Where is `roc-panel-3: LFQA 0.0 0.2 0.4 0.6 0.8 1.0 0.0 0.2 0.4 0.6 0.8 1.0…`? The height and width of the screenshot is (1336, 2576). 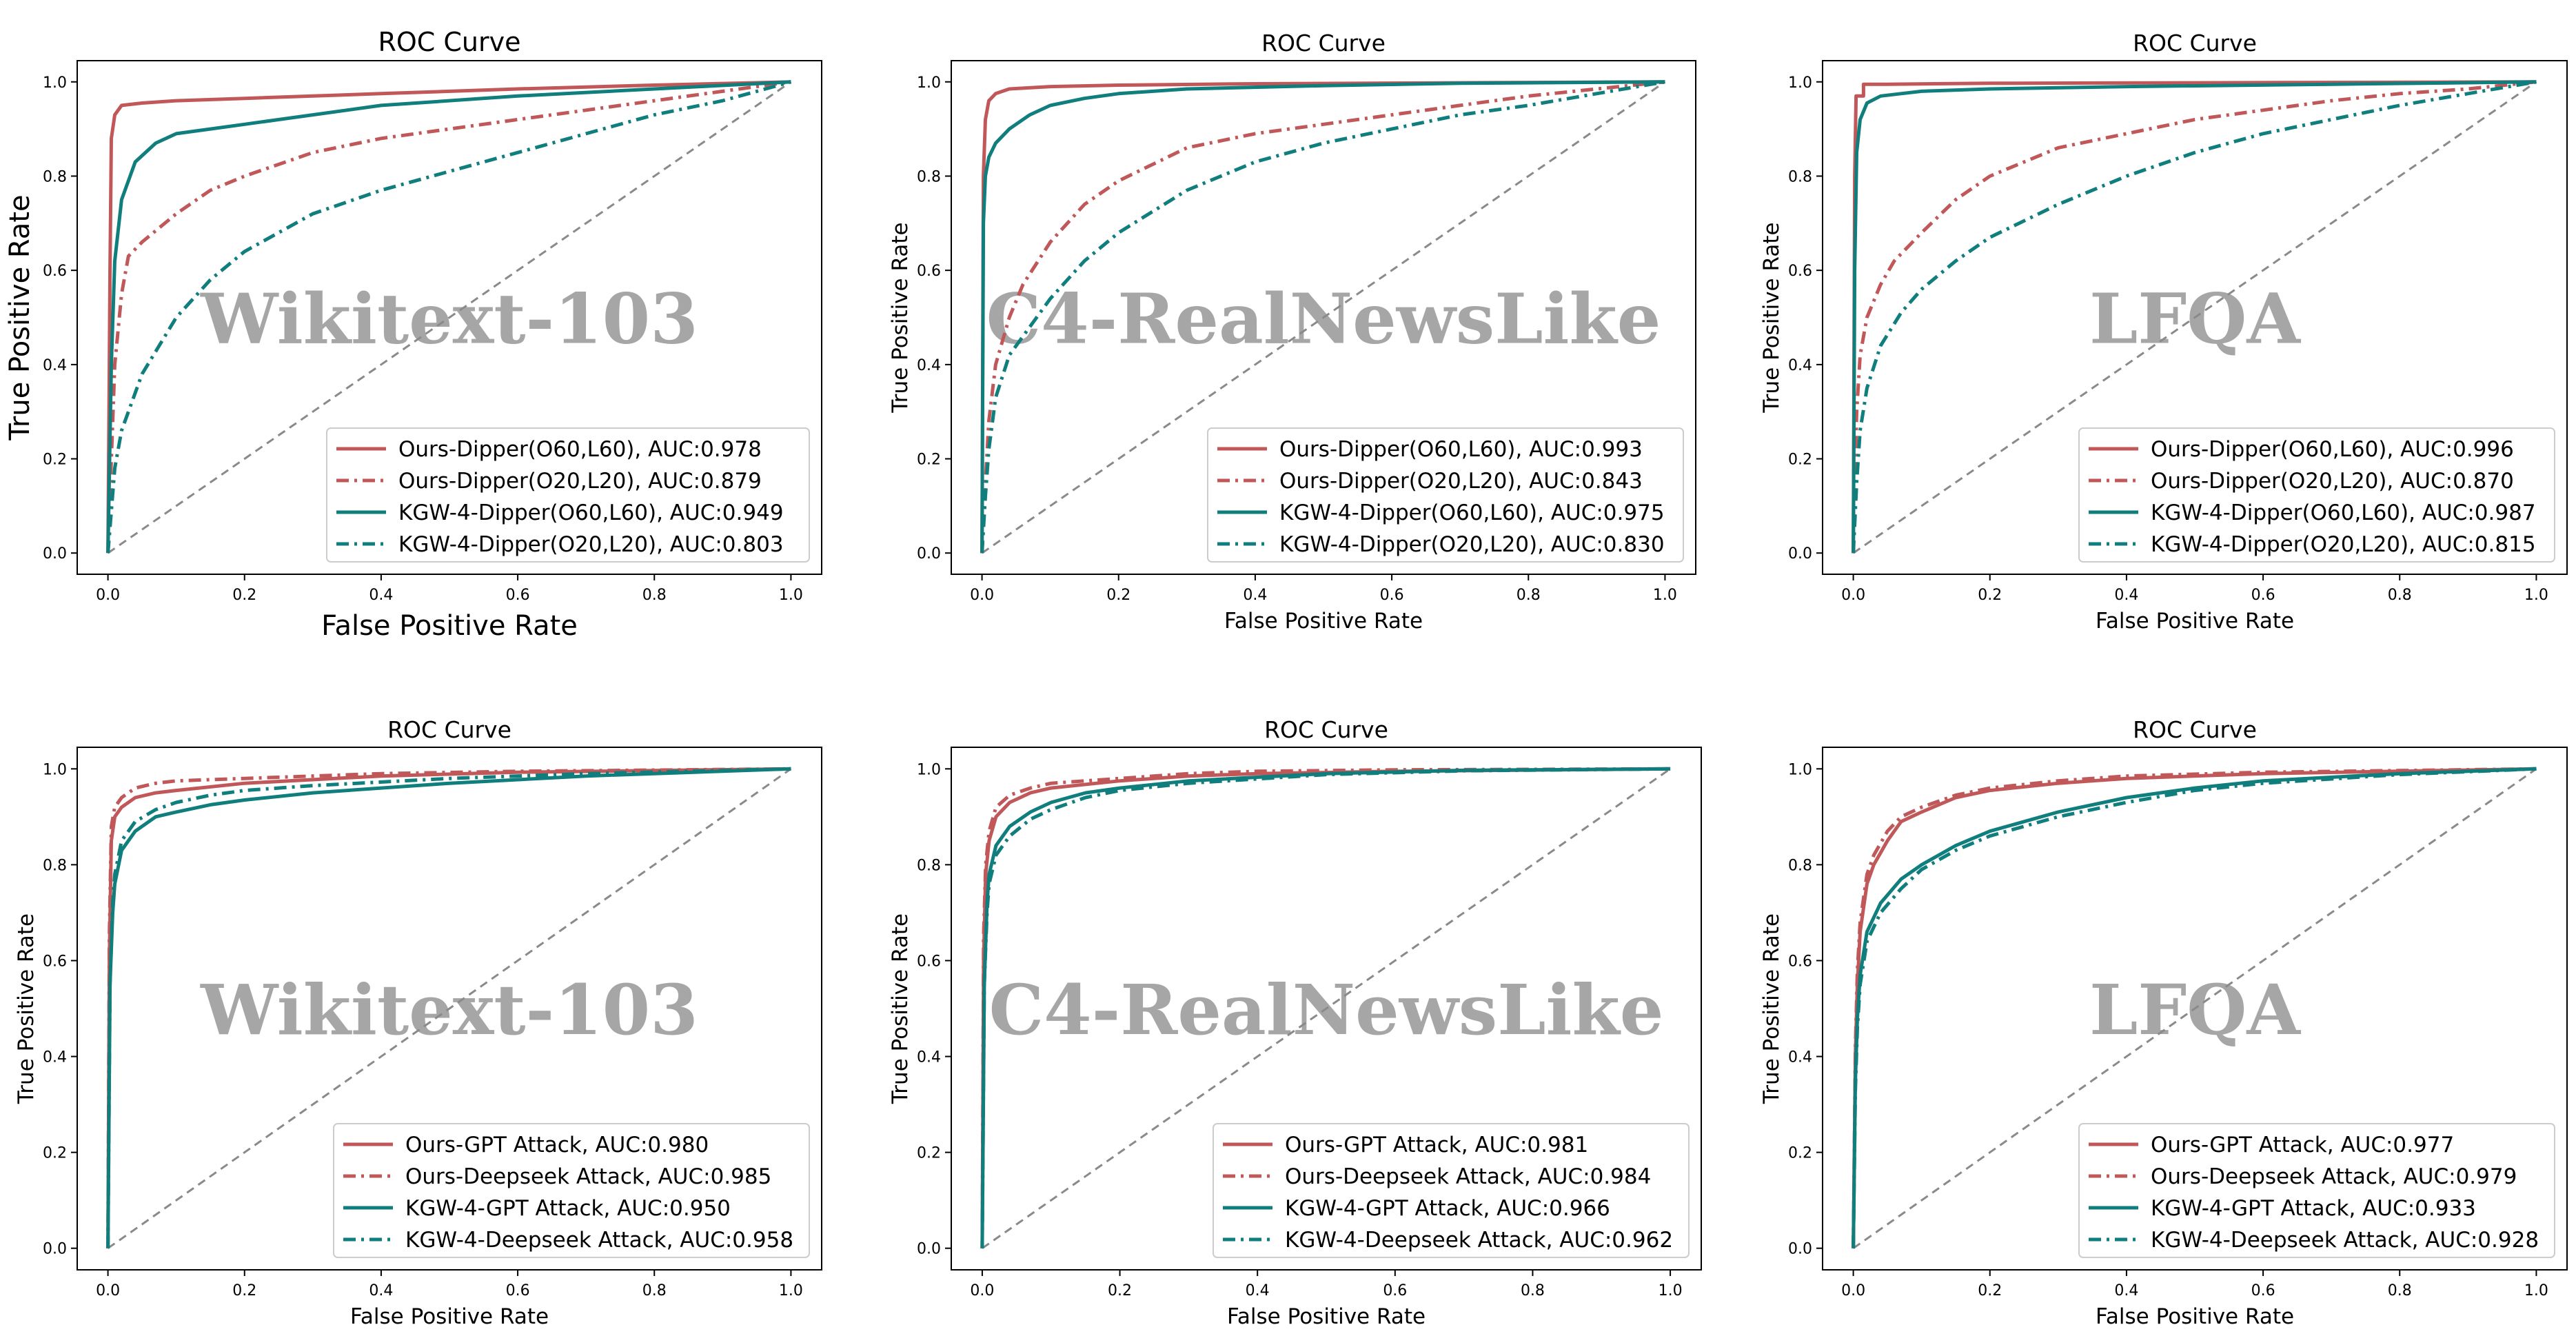
roc-panel-3: LFQA 0.0 0.2 0.4 0.6 0.8 1.0 0.0 0.2 0.4 0.6 0.8 1.0… is located at coordinates (2163, 332).